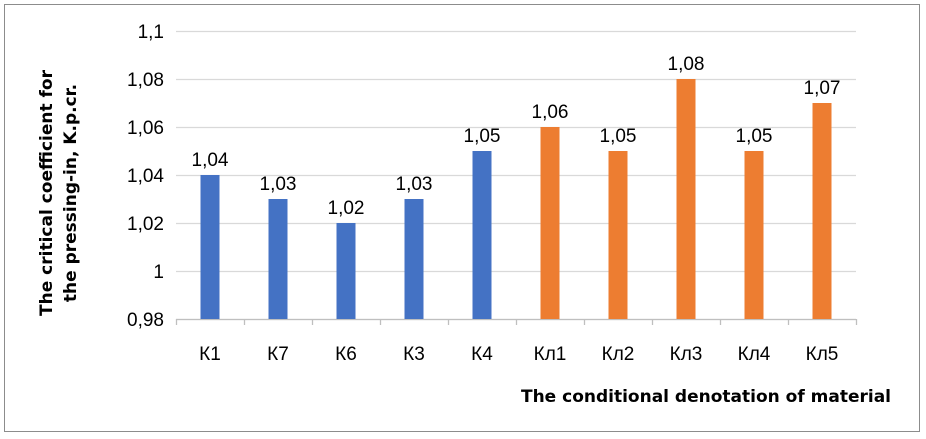 The image size is (926, 439). Describe the element at coordinates (145, 80) in the screenshot. I see `y-tick-label: 1,08` at that location.